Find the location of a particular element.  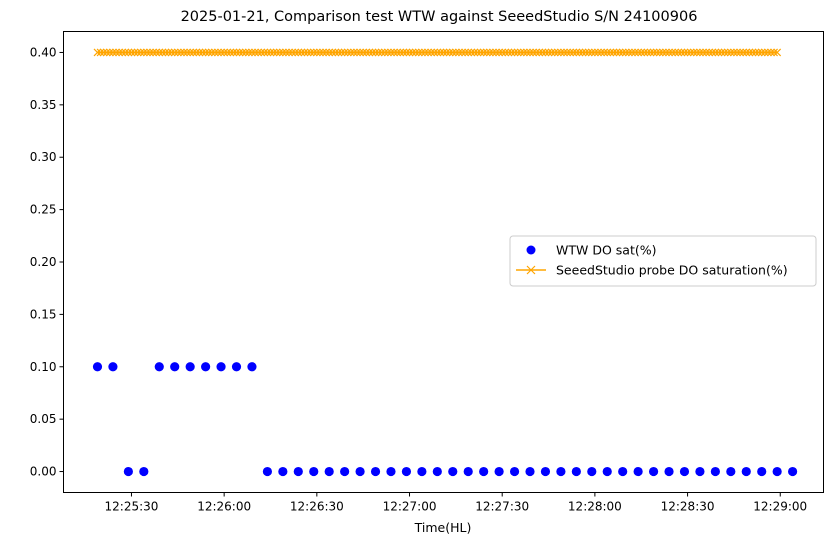

y-tick-label: 0.15 is located at coordinates (43, 314).